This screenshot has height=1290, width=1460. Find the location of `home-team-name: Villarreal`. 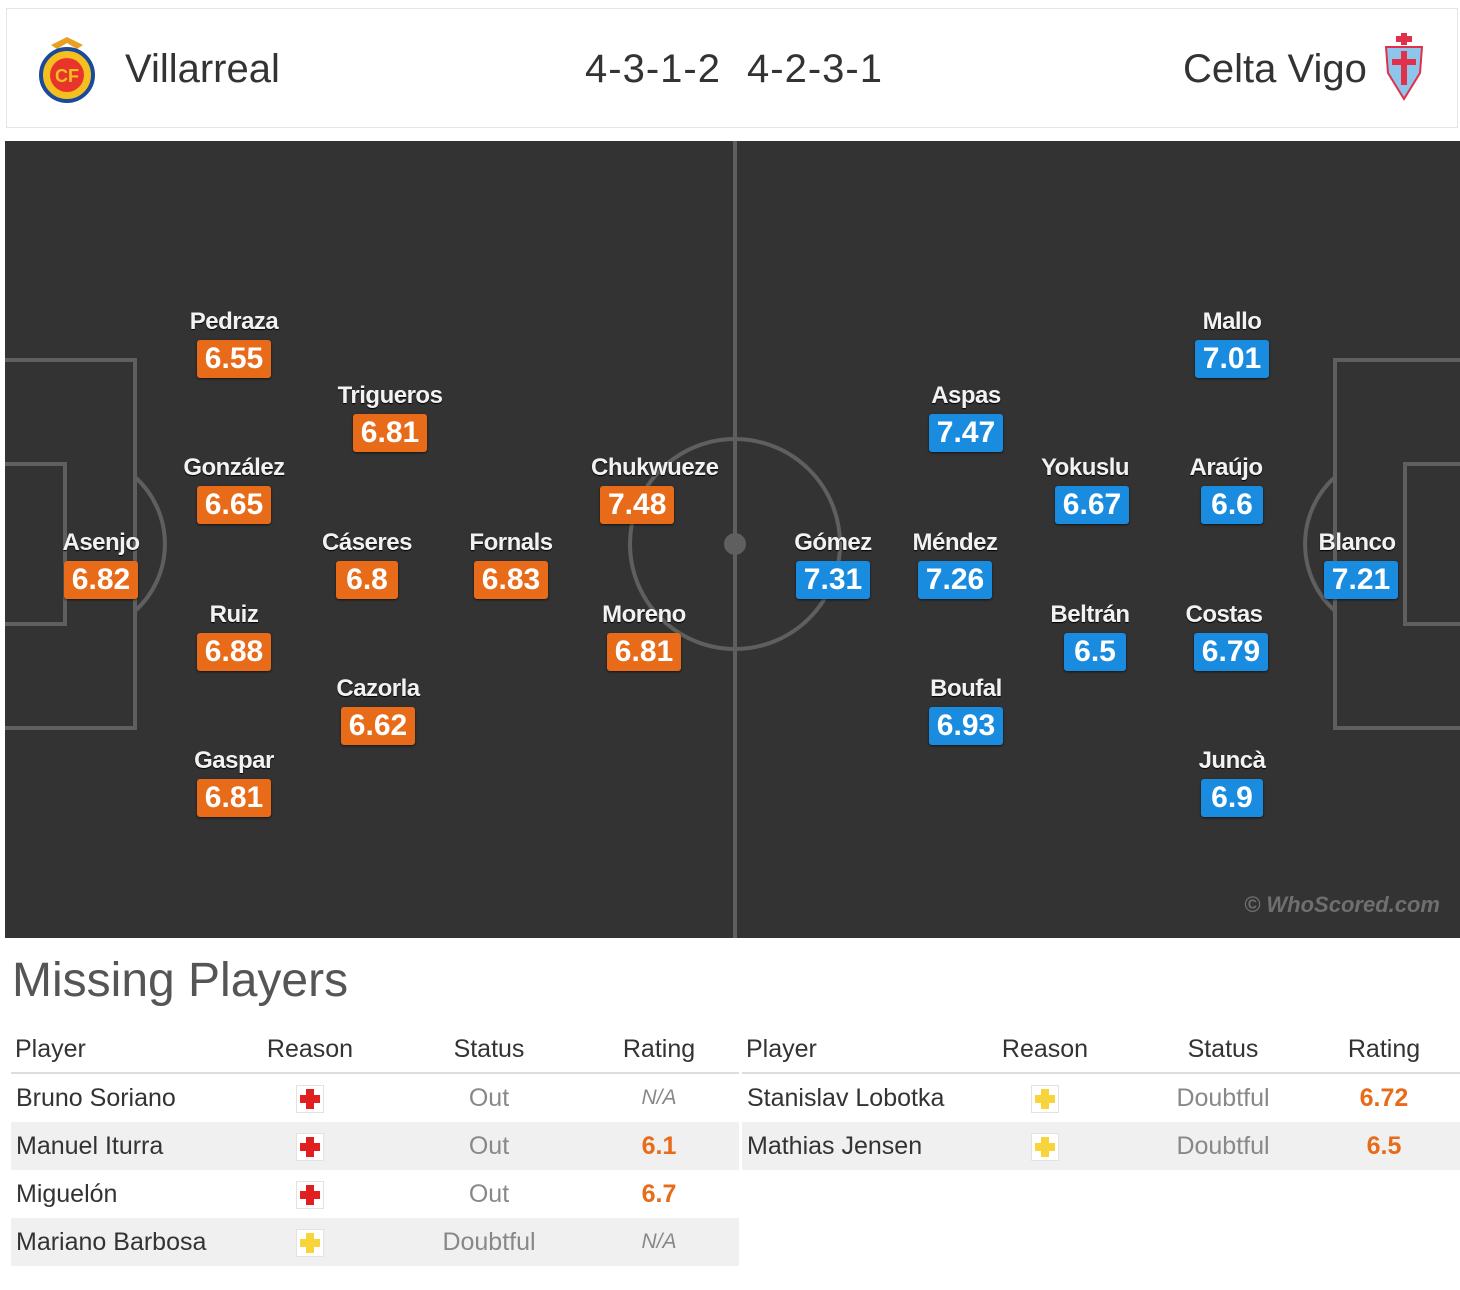

home-team-name: Villarreal is located at coordinates (202, 69).